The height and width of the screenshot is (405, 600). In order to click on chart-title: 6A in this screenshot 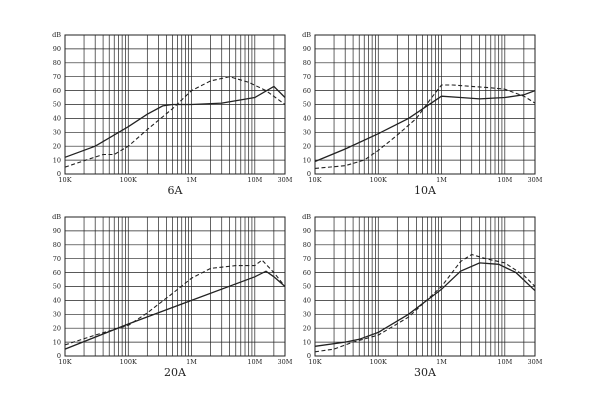, I will do `click(176, 190)`.